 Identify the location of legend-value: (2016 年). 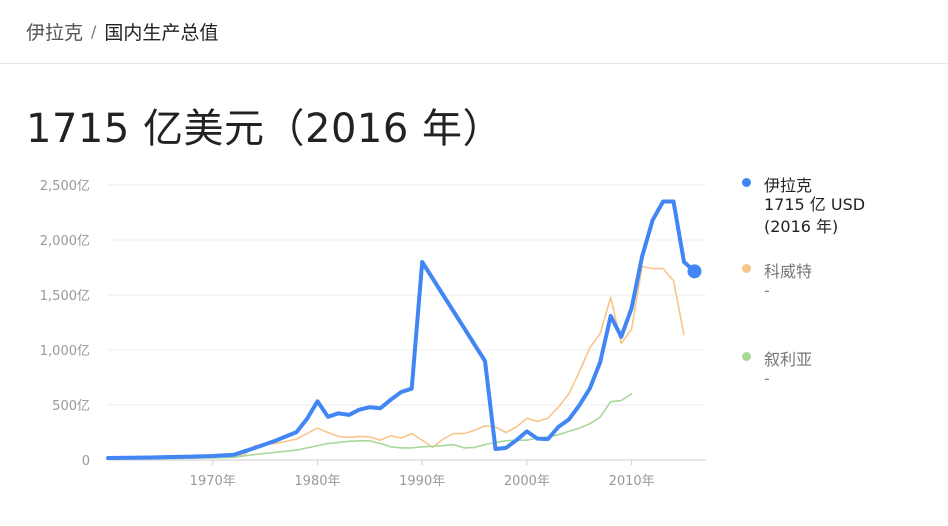
(801, 226).